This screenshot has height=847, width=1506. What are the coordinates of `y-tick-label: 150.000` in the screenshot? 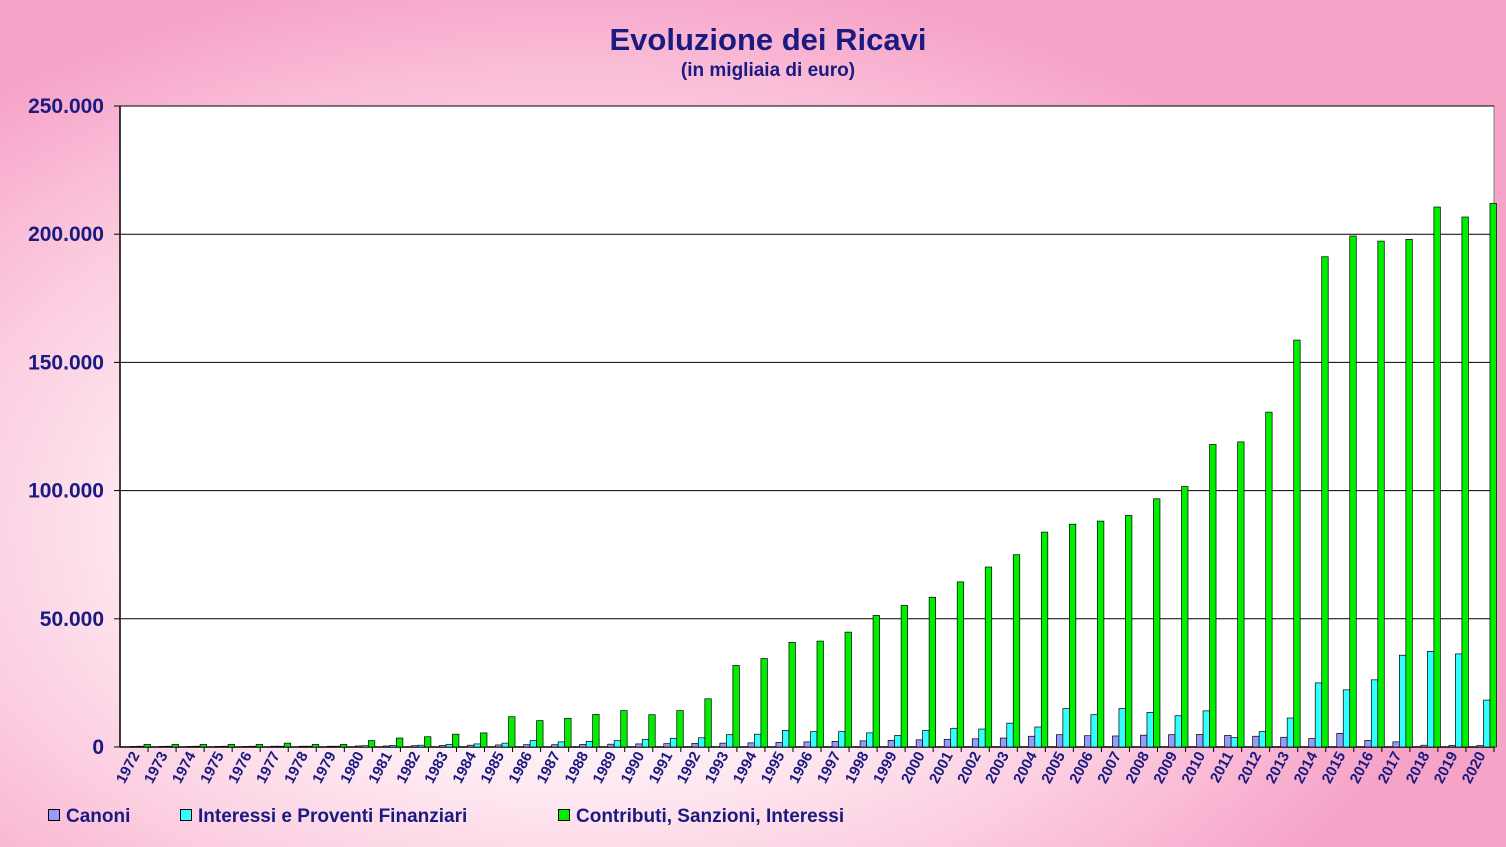 It's located at (66, 362).